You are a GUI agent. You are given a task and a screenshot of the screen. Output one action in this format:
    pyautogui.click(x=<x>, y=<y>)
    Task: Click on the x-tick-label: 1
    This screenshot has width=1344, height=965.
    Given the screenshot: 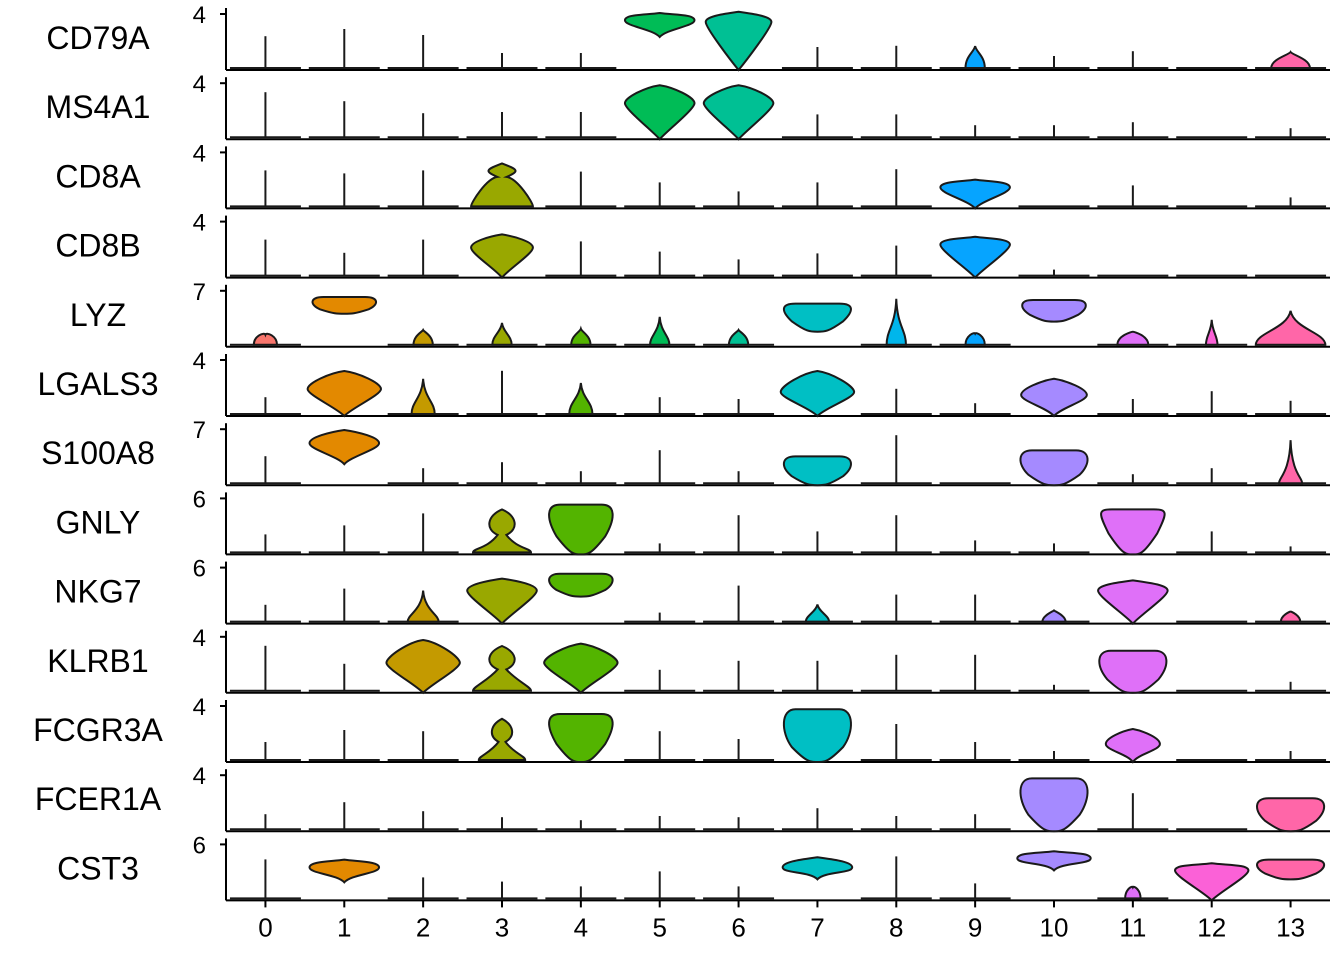 What is the action you would take?
    pyautogui.click(x=344, y=927)
    